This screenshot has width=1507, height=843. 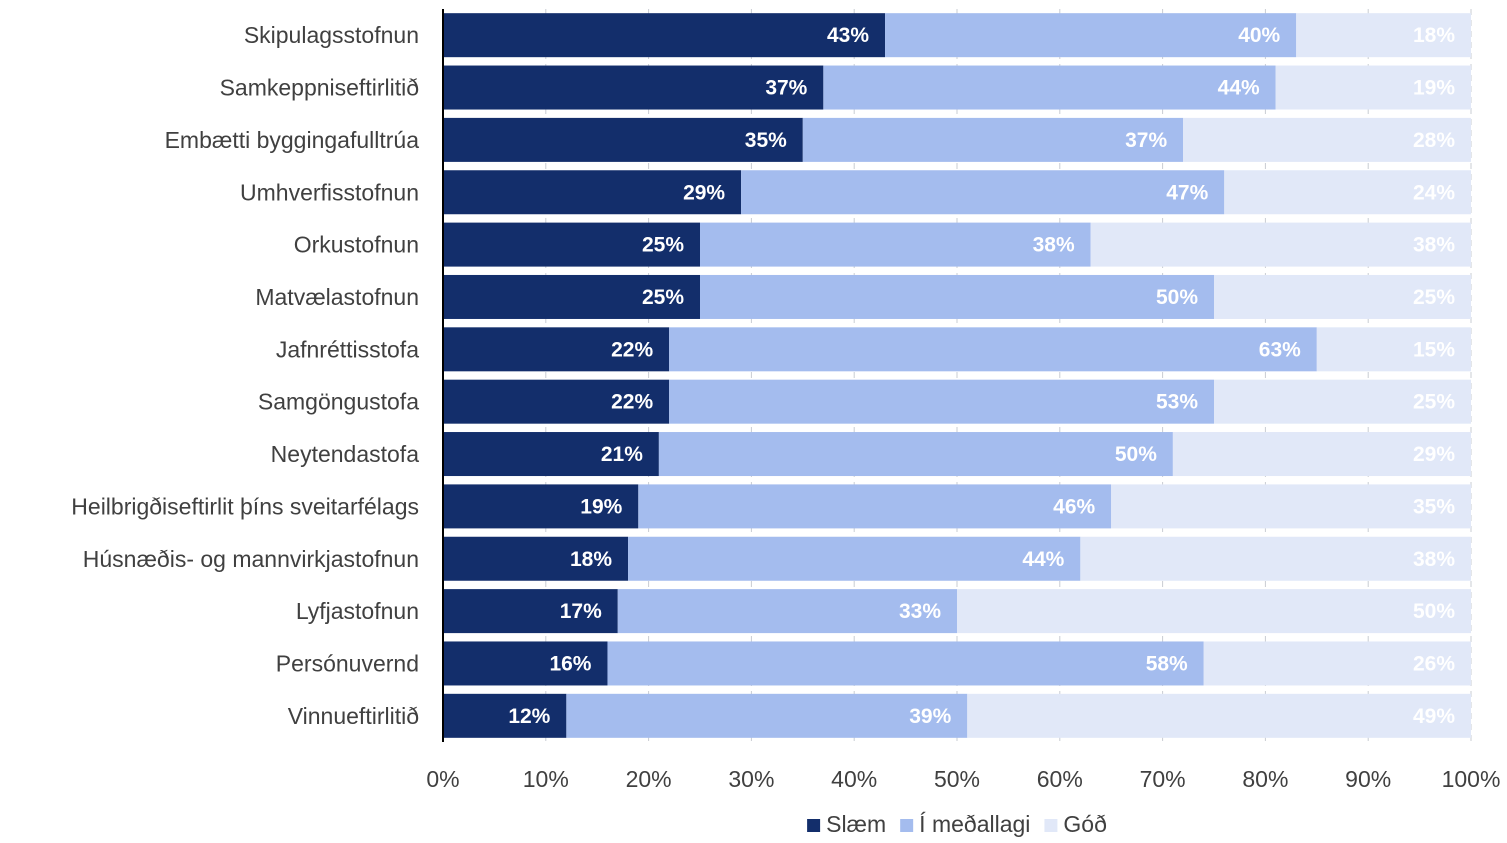 What do you see at coordinates (1434, 349) in the screenshot?
I see `data-label: 15%` at bounding box center [1434, 349].